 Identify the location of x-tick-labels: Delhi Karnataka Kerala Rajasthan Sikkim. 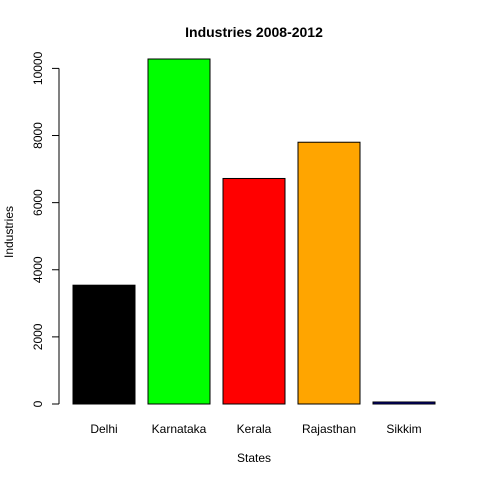
(255, 429).